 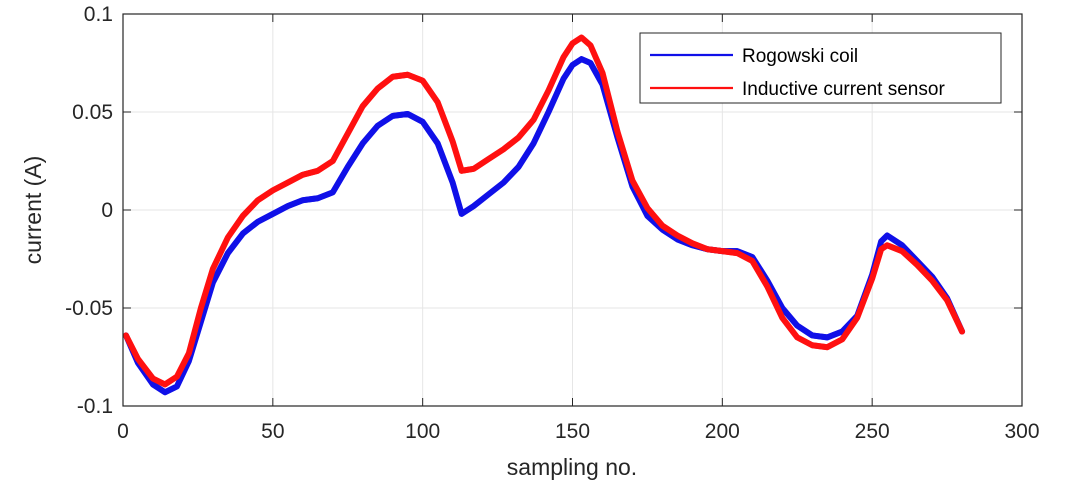 What do you see at coordinates (98, 14) in the screenshot?
I see `y-tick-label: 0.1` at bounding box center [98, 14].